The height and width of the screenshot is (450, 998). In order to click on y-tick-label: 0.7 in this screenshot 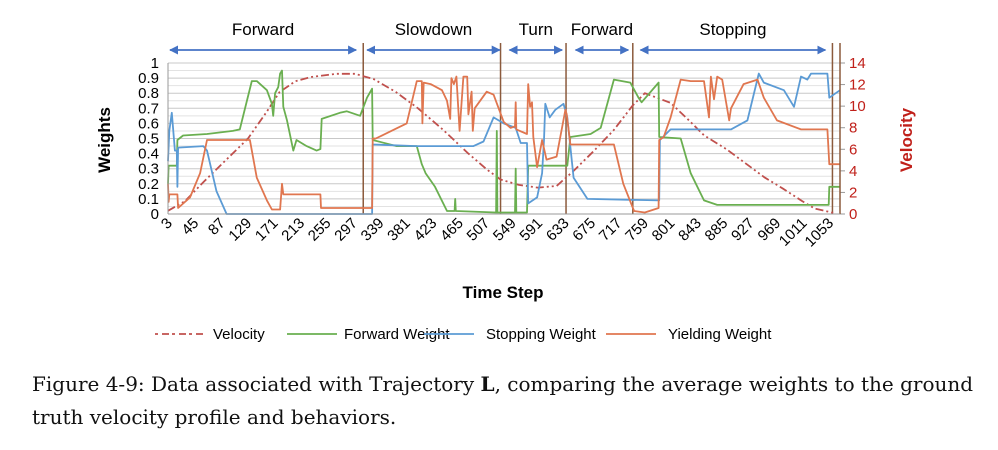, I will do `click(148, 108)`.